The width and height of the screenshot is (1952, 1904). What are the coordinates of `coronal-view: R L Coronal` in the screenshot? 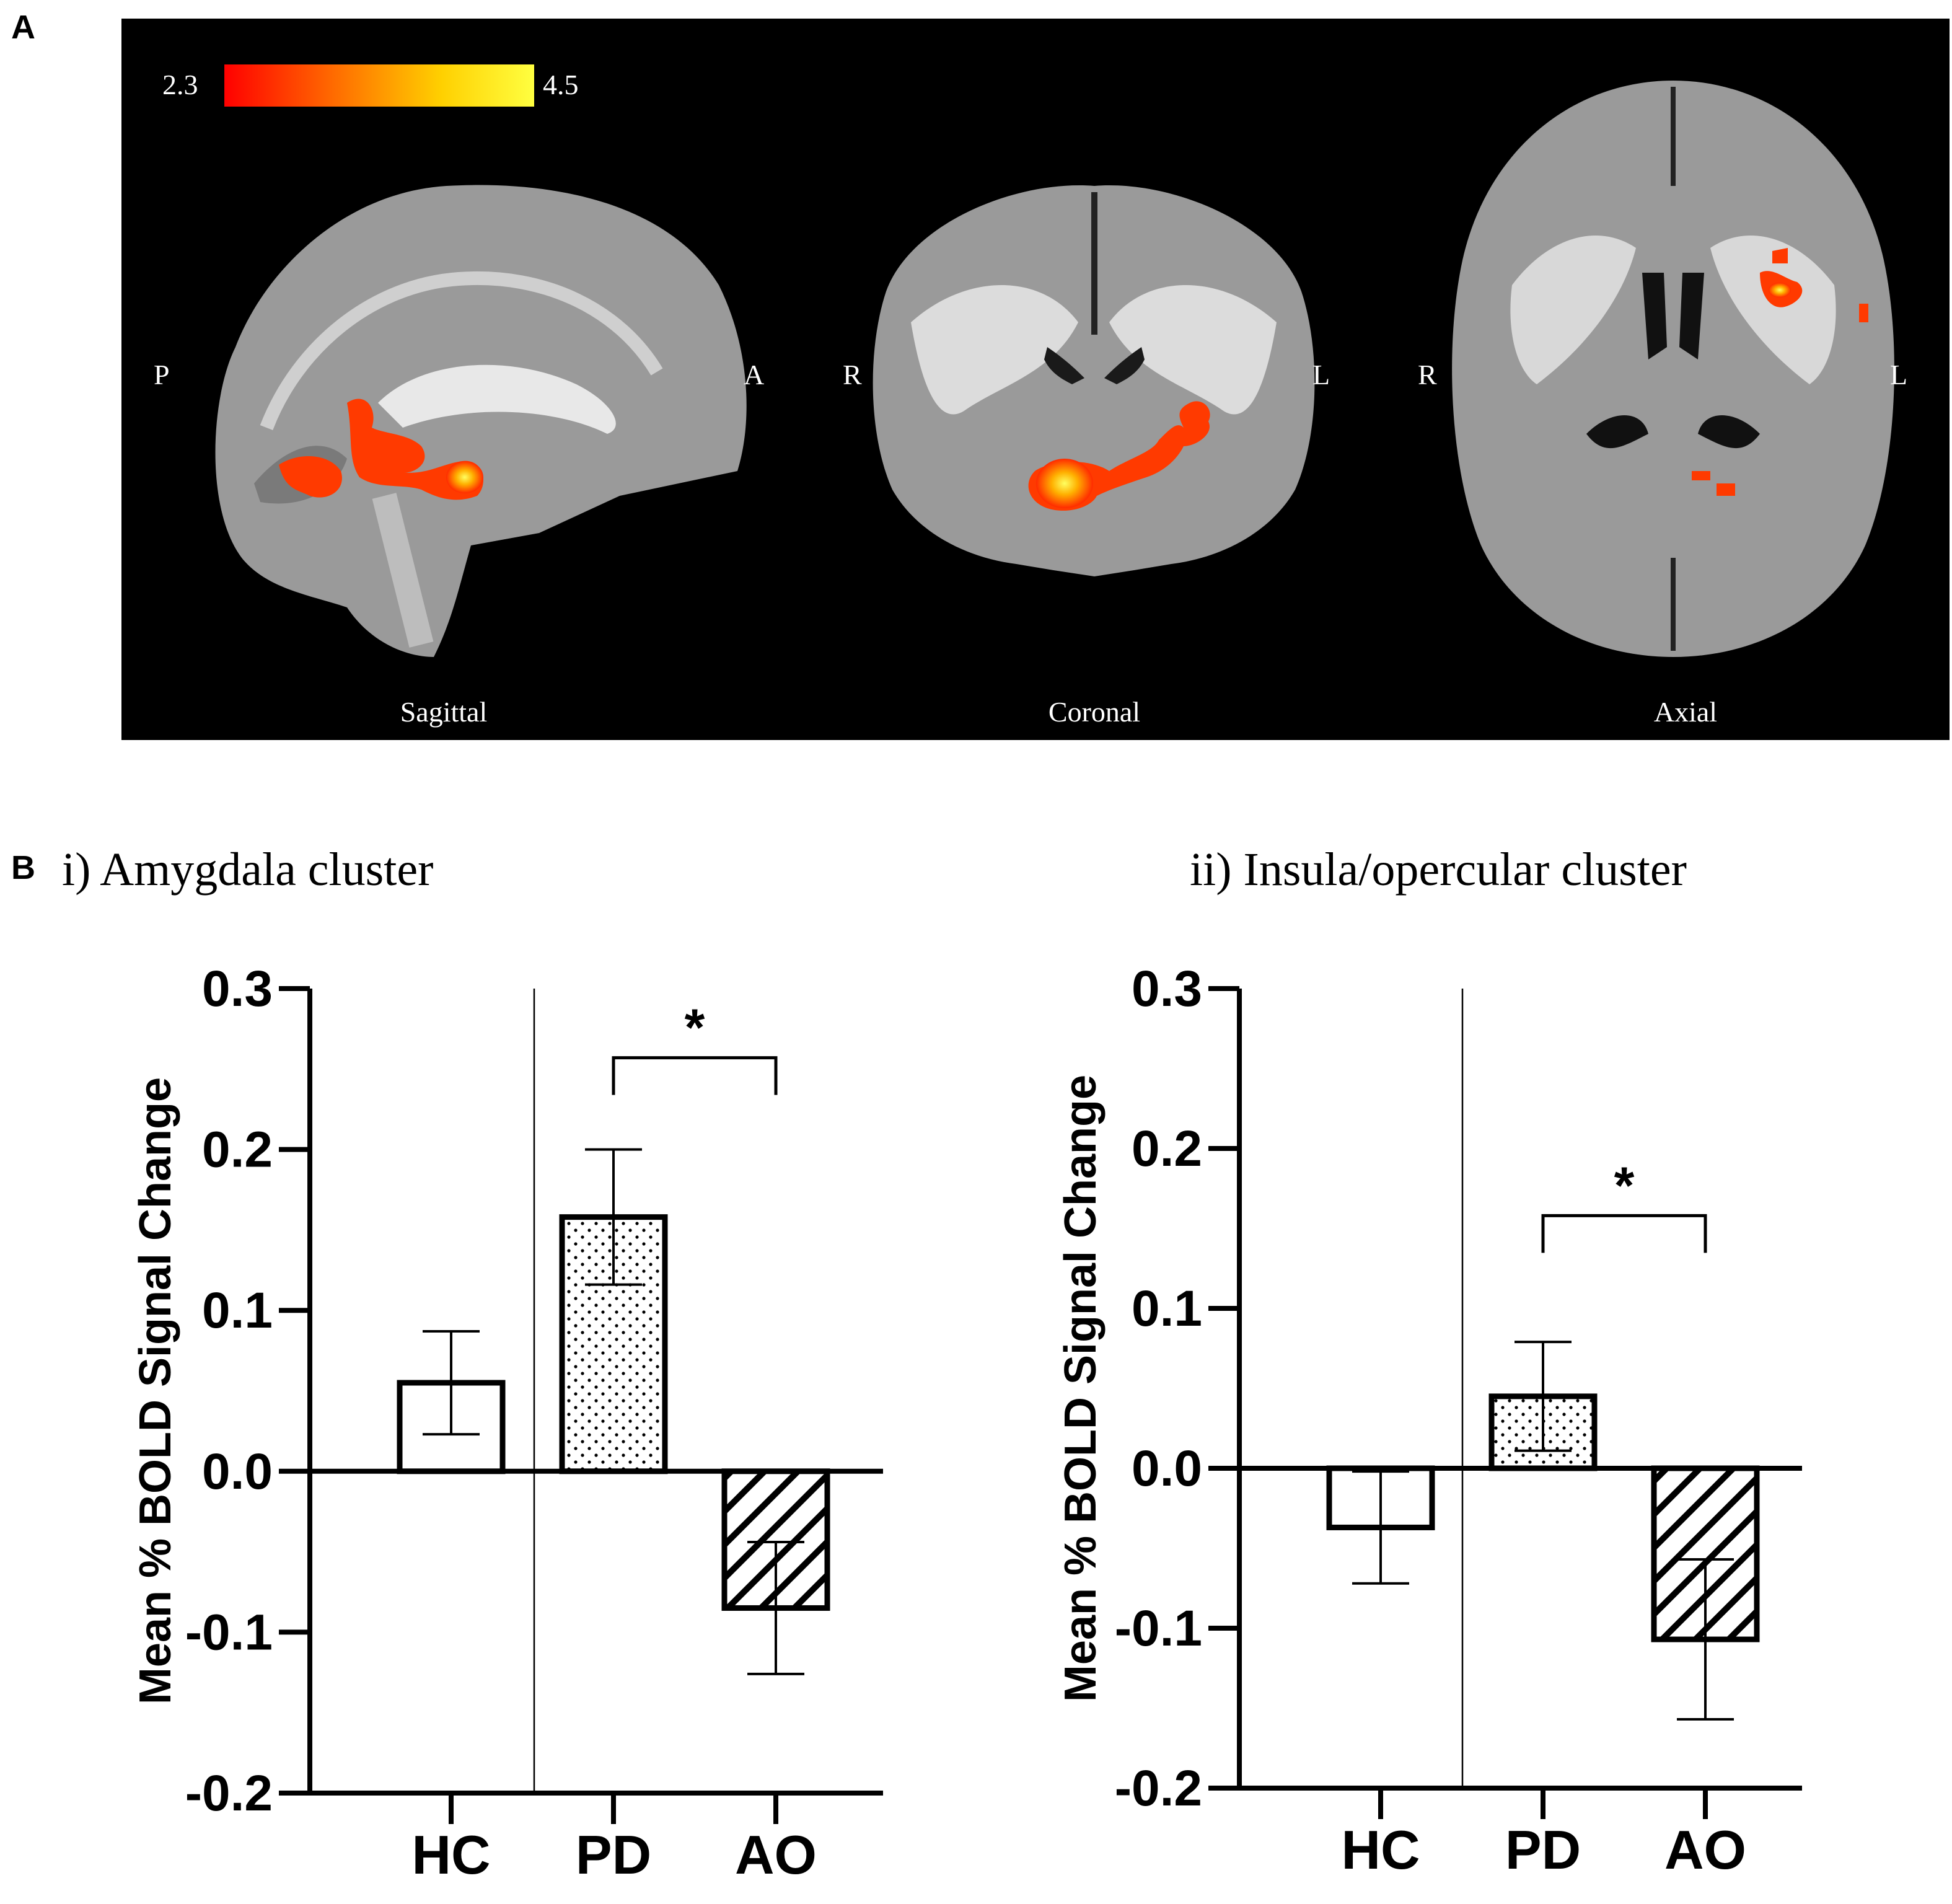 It's located at (1086, 456).